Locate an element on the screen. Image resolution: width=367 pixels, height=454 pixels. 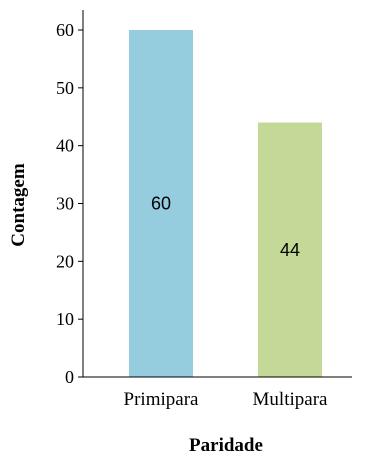
x-axis-labels: Primipara Multipara is located at coordinates (226, 399).